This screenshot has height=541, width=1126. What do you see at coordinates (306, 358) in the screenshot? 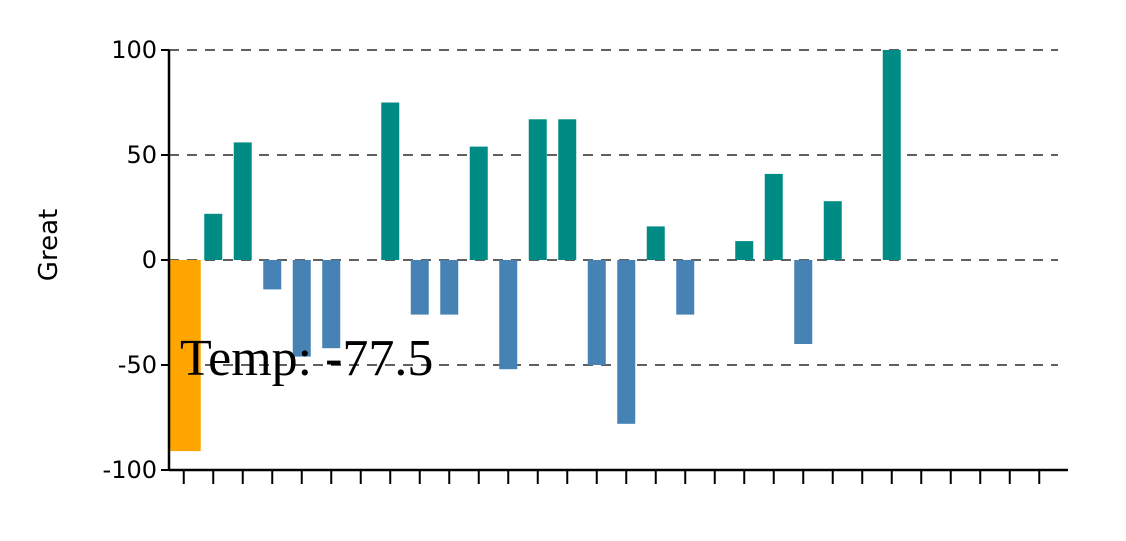
I see `tooltip-label: Temp: -77.5` at bounding box center [306, 358].